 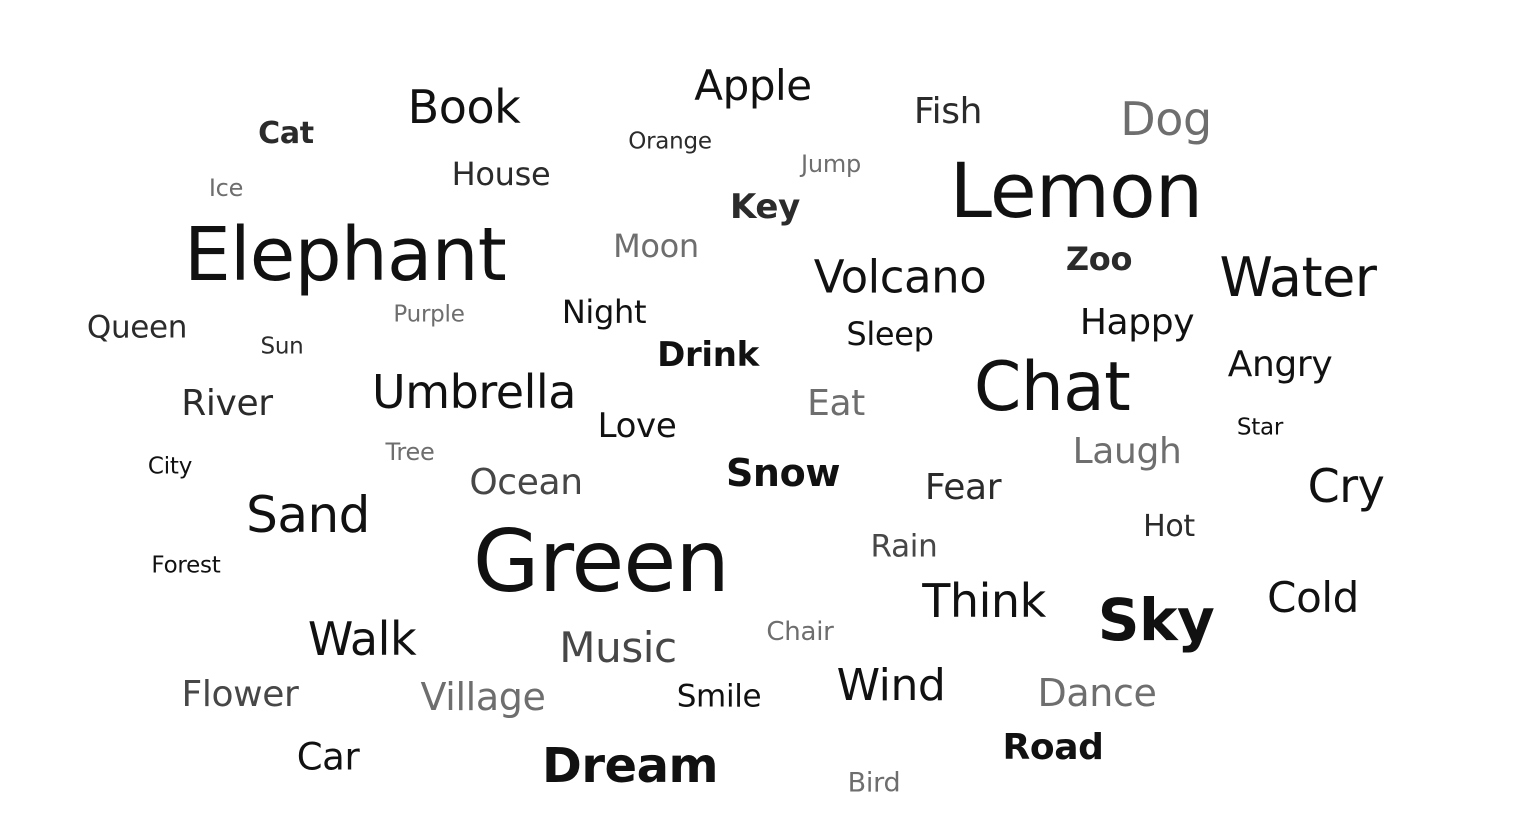 I want to click on word-sand: Sand, so click(x=308, y=515).